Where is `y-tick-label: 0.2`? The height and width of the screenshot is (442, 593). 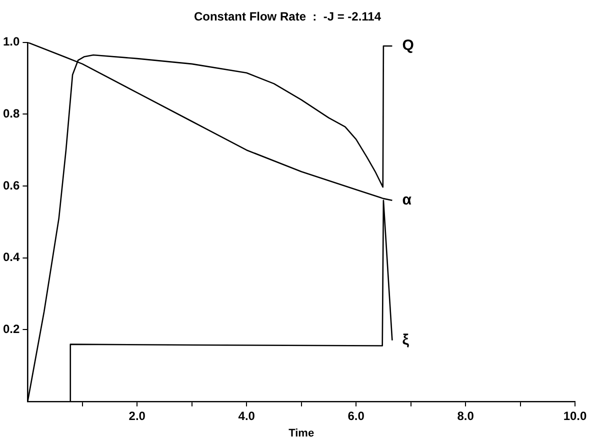 y-tick-label: 0.2 is located at coordinates (11, 329).